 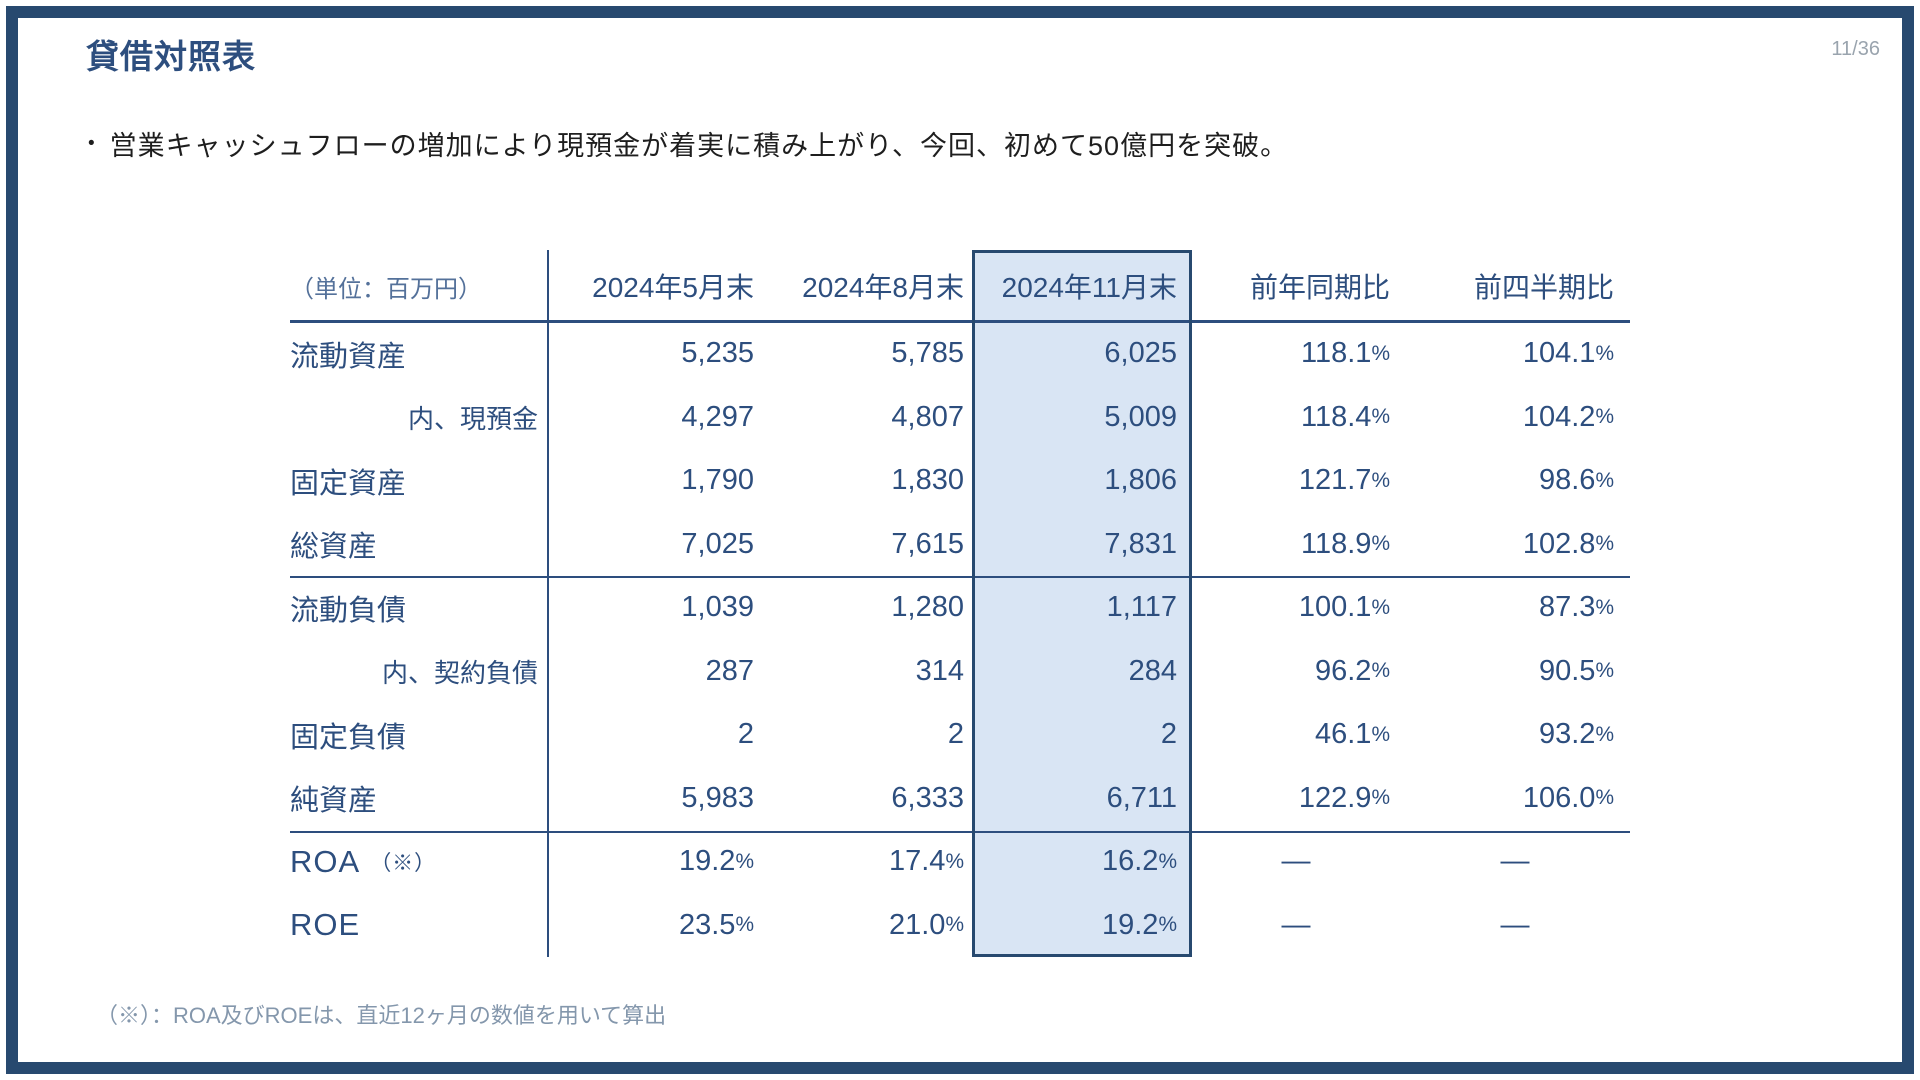 I want to click on table-cell: 122.9%, so click(x=1344, y=797).